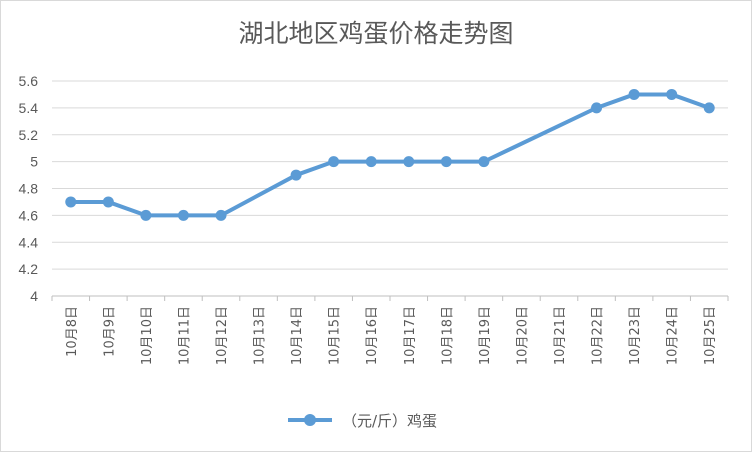 The image size is (752, 452). What do you see at coordinates (222, 335) in the screenshot?
I see `x-tick-label: 10月12日` at bounding box center [222, 335].